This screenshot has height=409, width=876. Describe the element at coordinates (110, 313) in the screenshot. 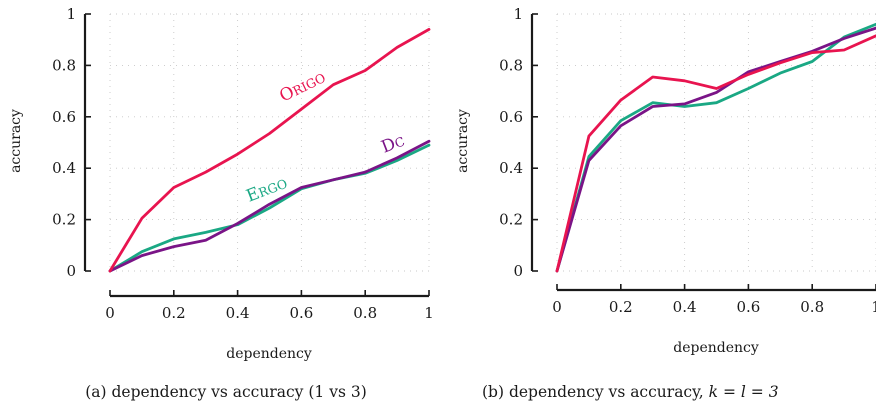

I see `chart-a-xtick-label-0: 0` at that location.